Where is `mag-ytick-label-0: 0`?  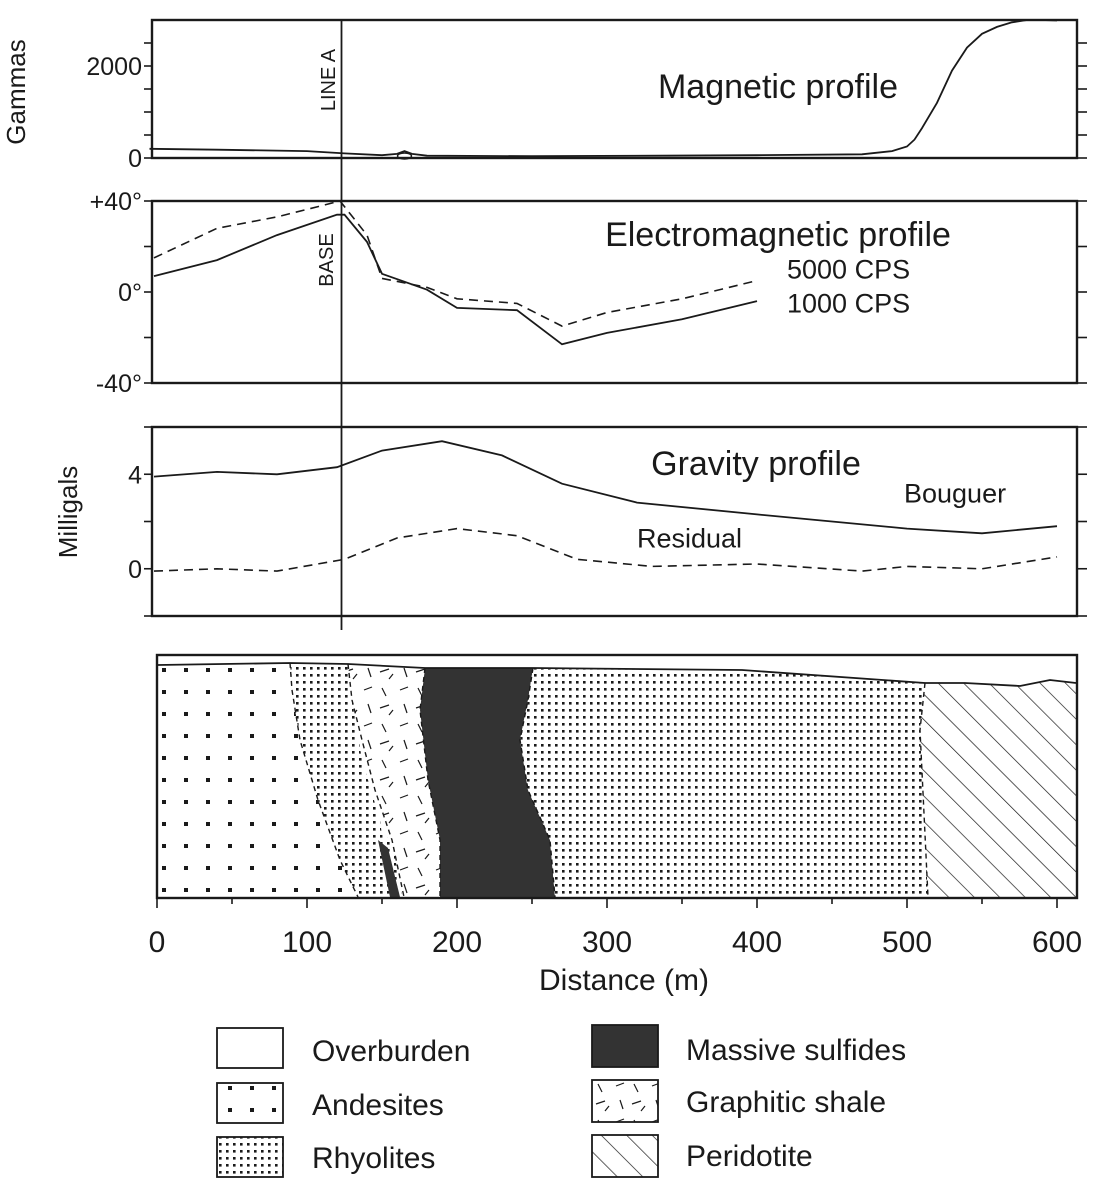
mag-ytick-label-0: 0 is located at coordinates (135, 159).